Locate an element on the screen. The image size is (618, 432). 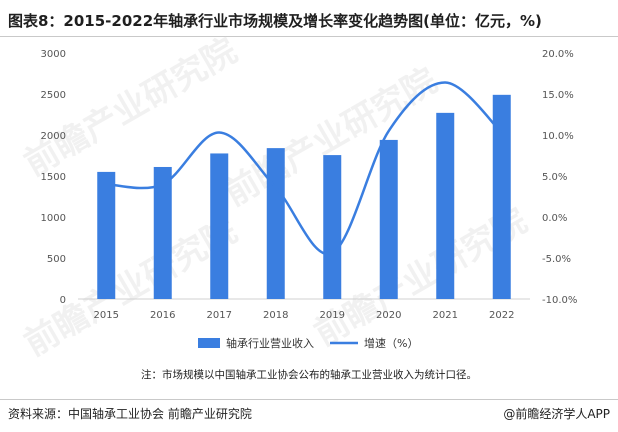
y-left-tick-label: 2000 is located at coordinates (53, 136).